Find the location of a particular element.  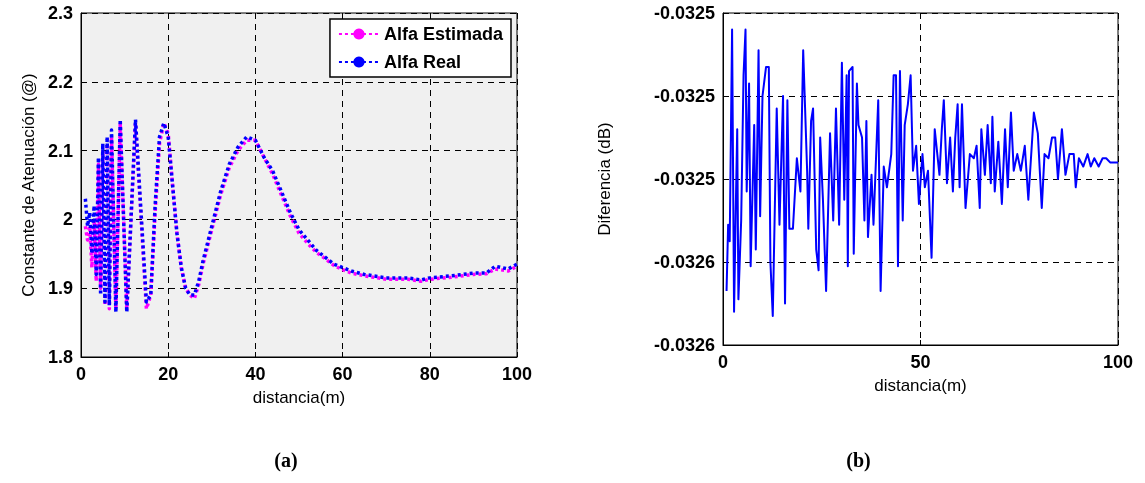

y-tick-label: 1.8 is located at coordinates (60, 357).